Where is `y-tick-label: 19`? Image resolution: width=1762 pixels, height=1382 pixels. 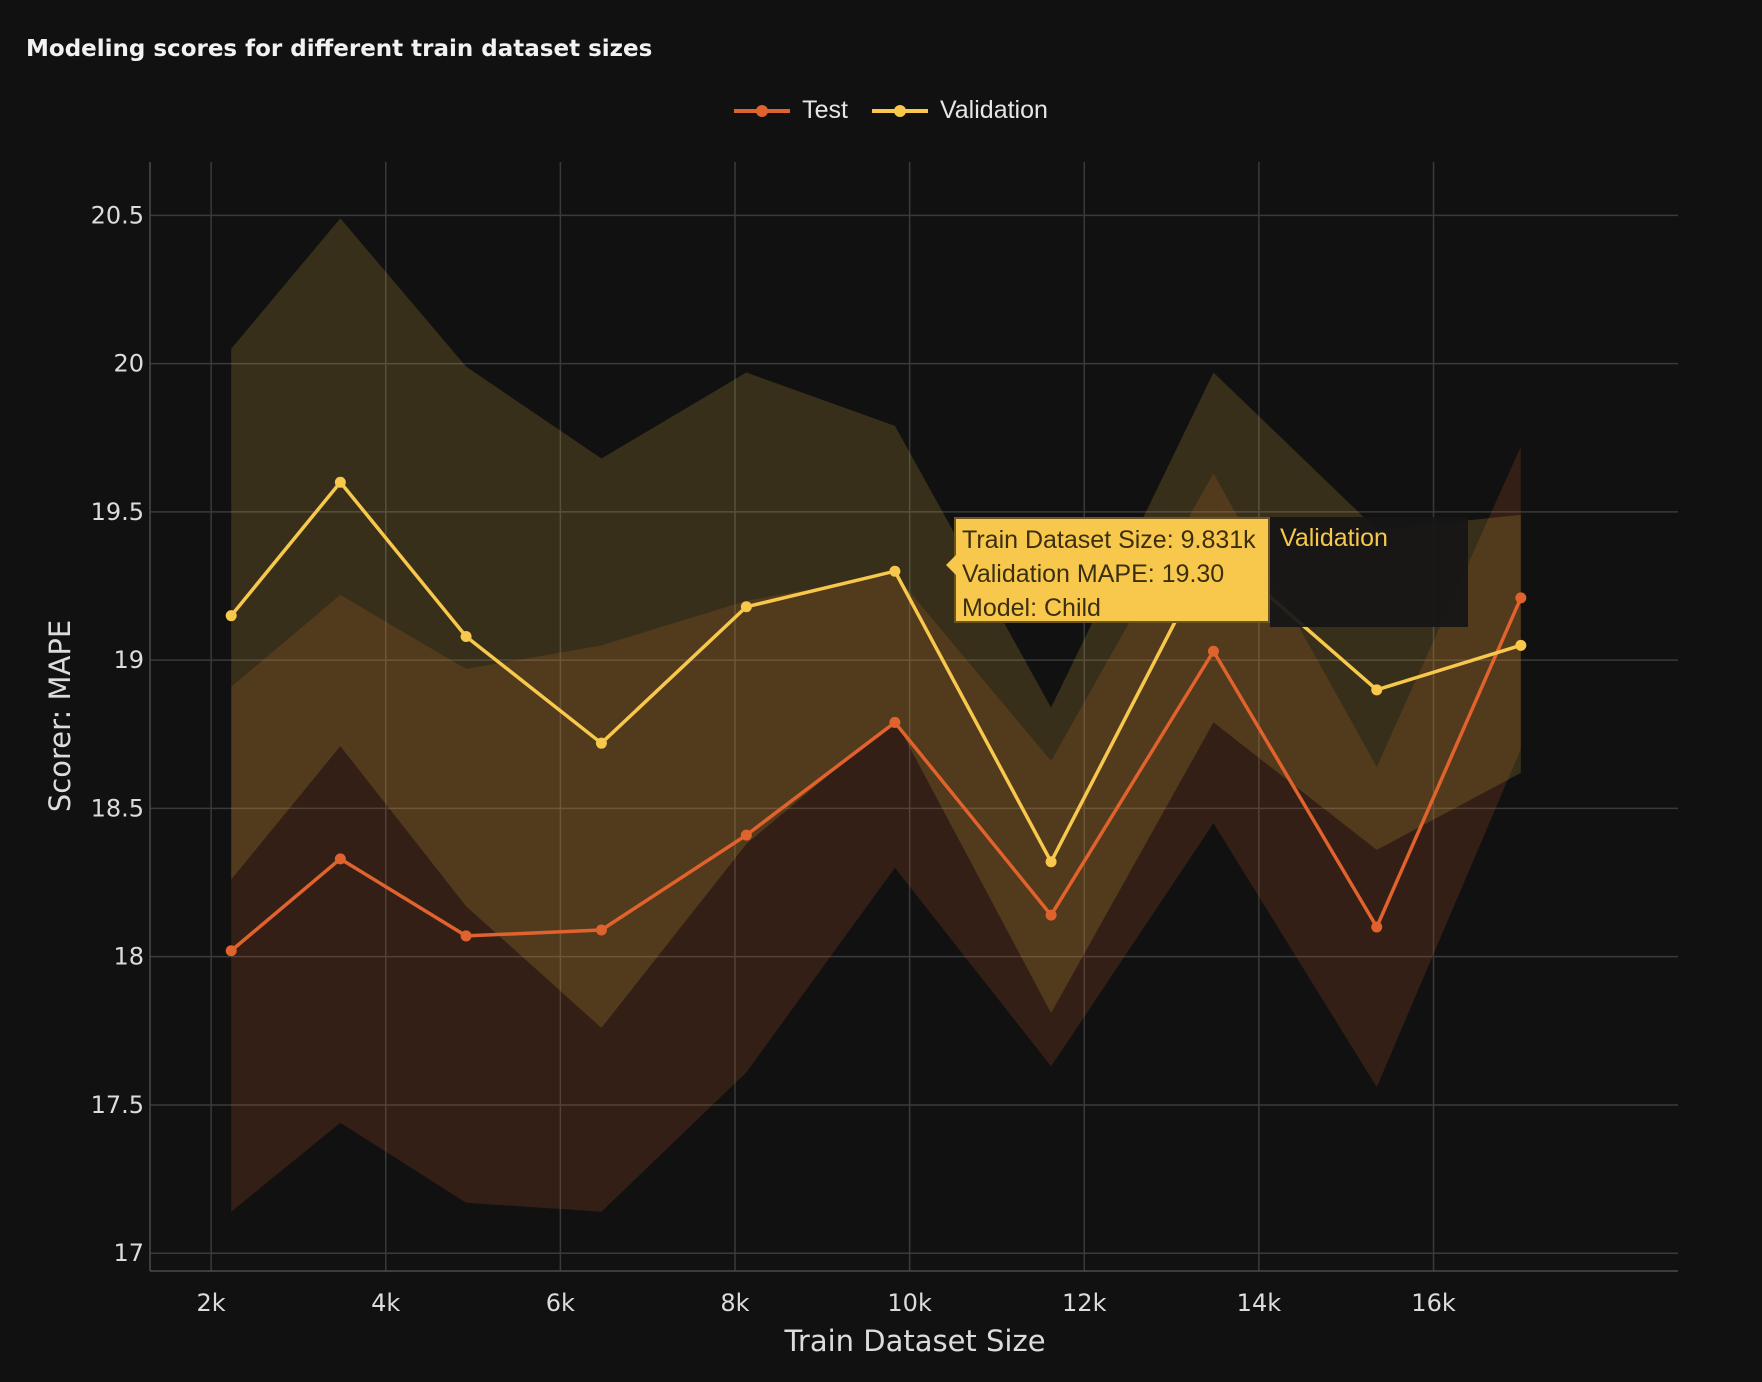 y-tick-label: 19 is located at coordinates (128, 660).